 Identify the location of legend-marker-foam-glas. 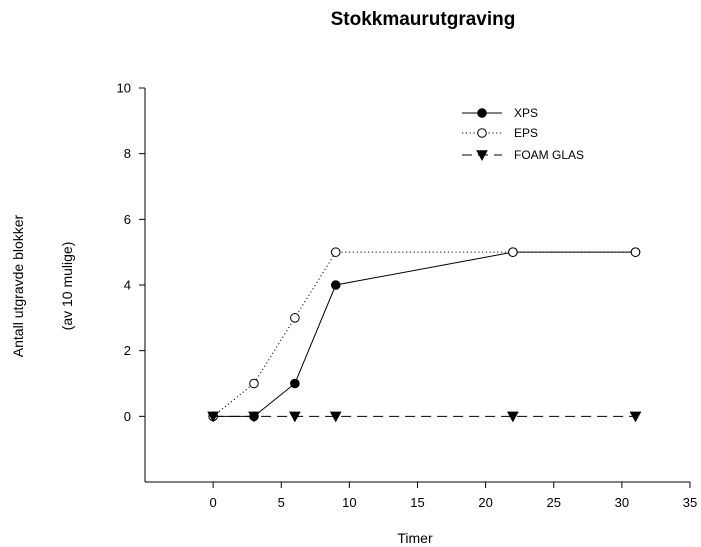
(482, 156).